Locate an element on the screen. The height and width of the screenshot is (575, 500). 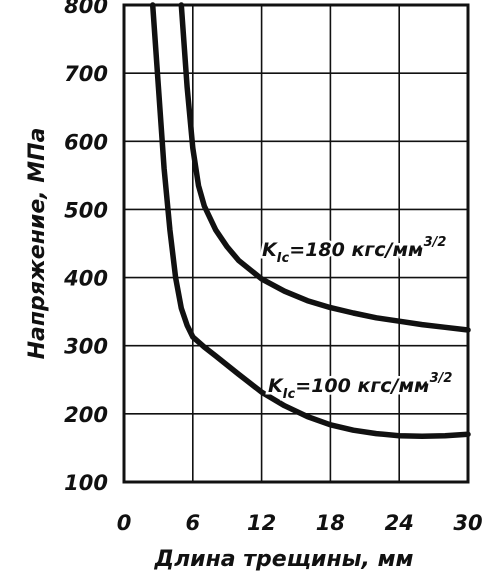
series-label-1: KIc=180 кгс/мм3/2 is located at coordinates (354, 250).